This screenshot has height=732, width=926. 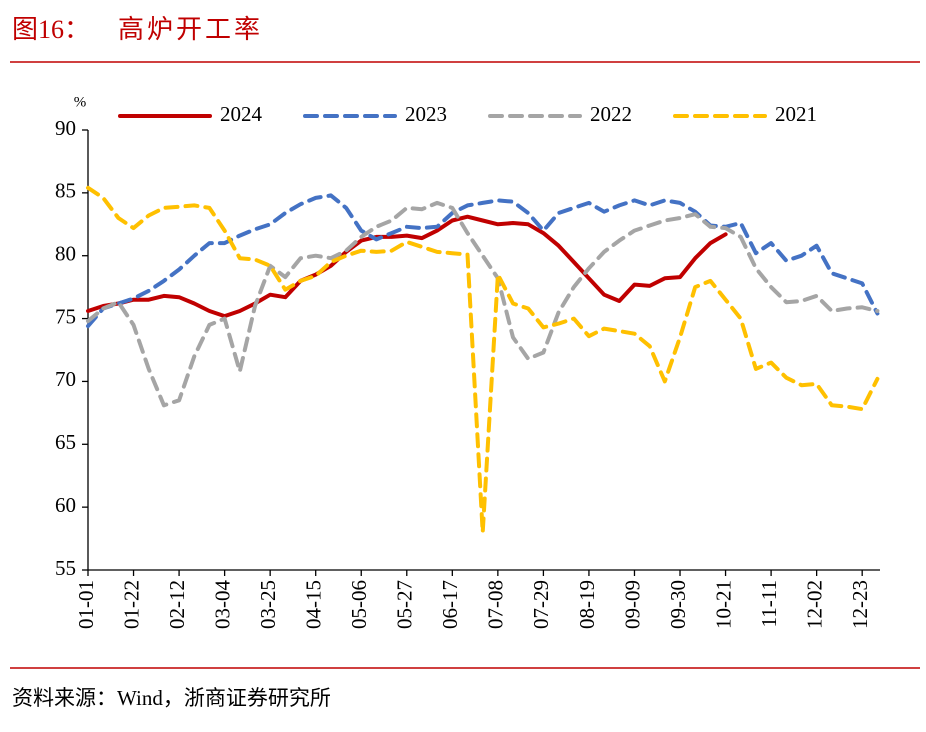 I want to click on legend-label: 2023, so click(x=426, y=114).